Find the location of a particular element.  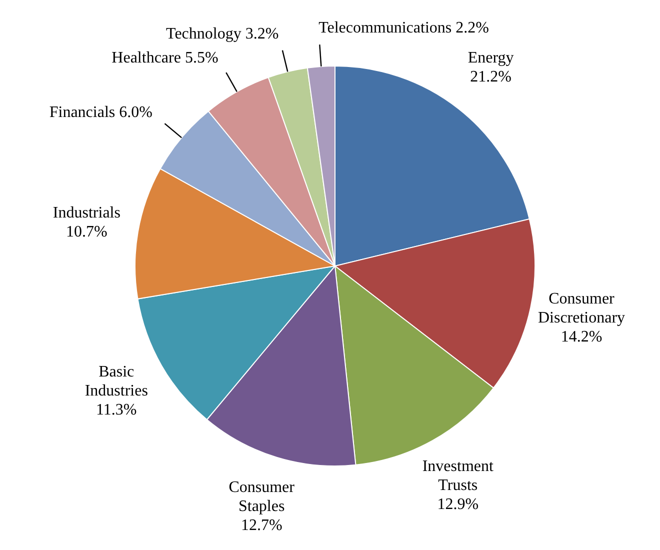

slice-label: Energy is located at coordinates (491, 57).